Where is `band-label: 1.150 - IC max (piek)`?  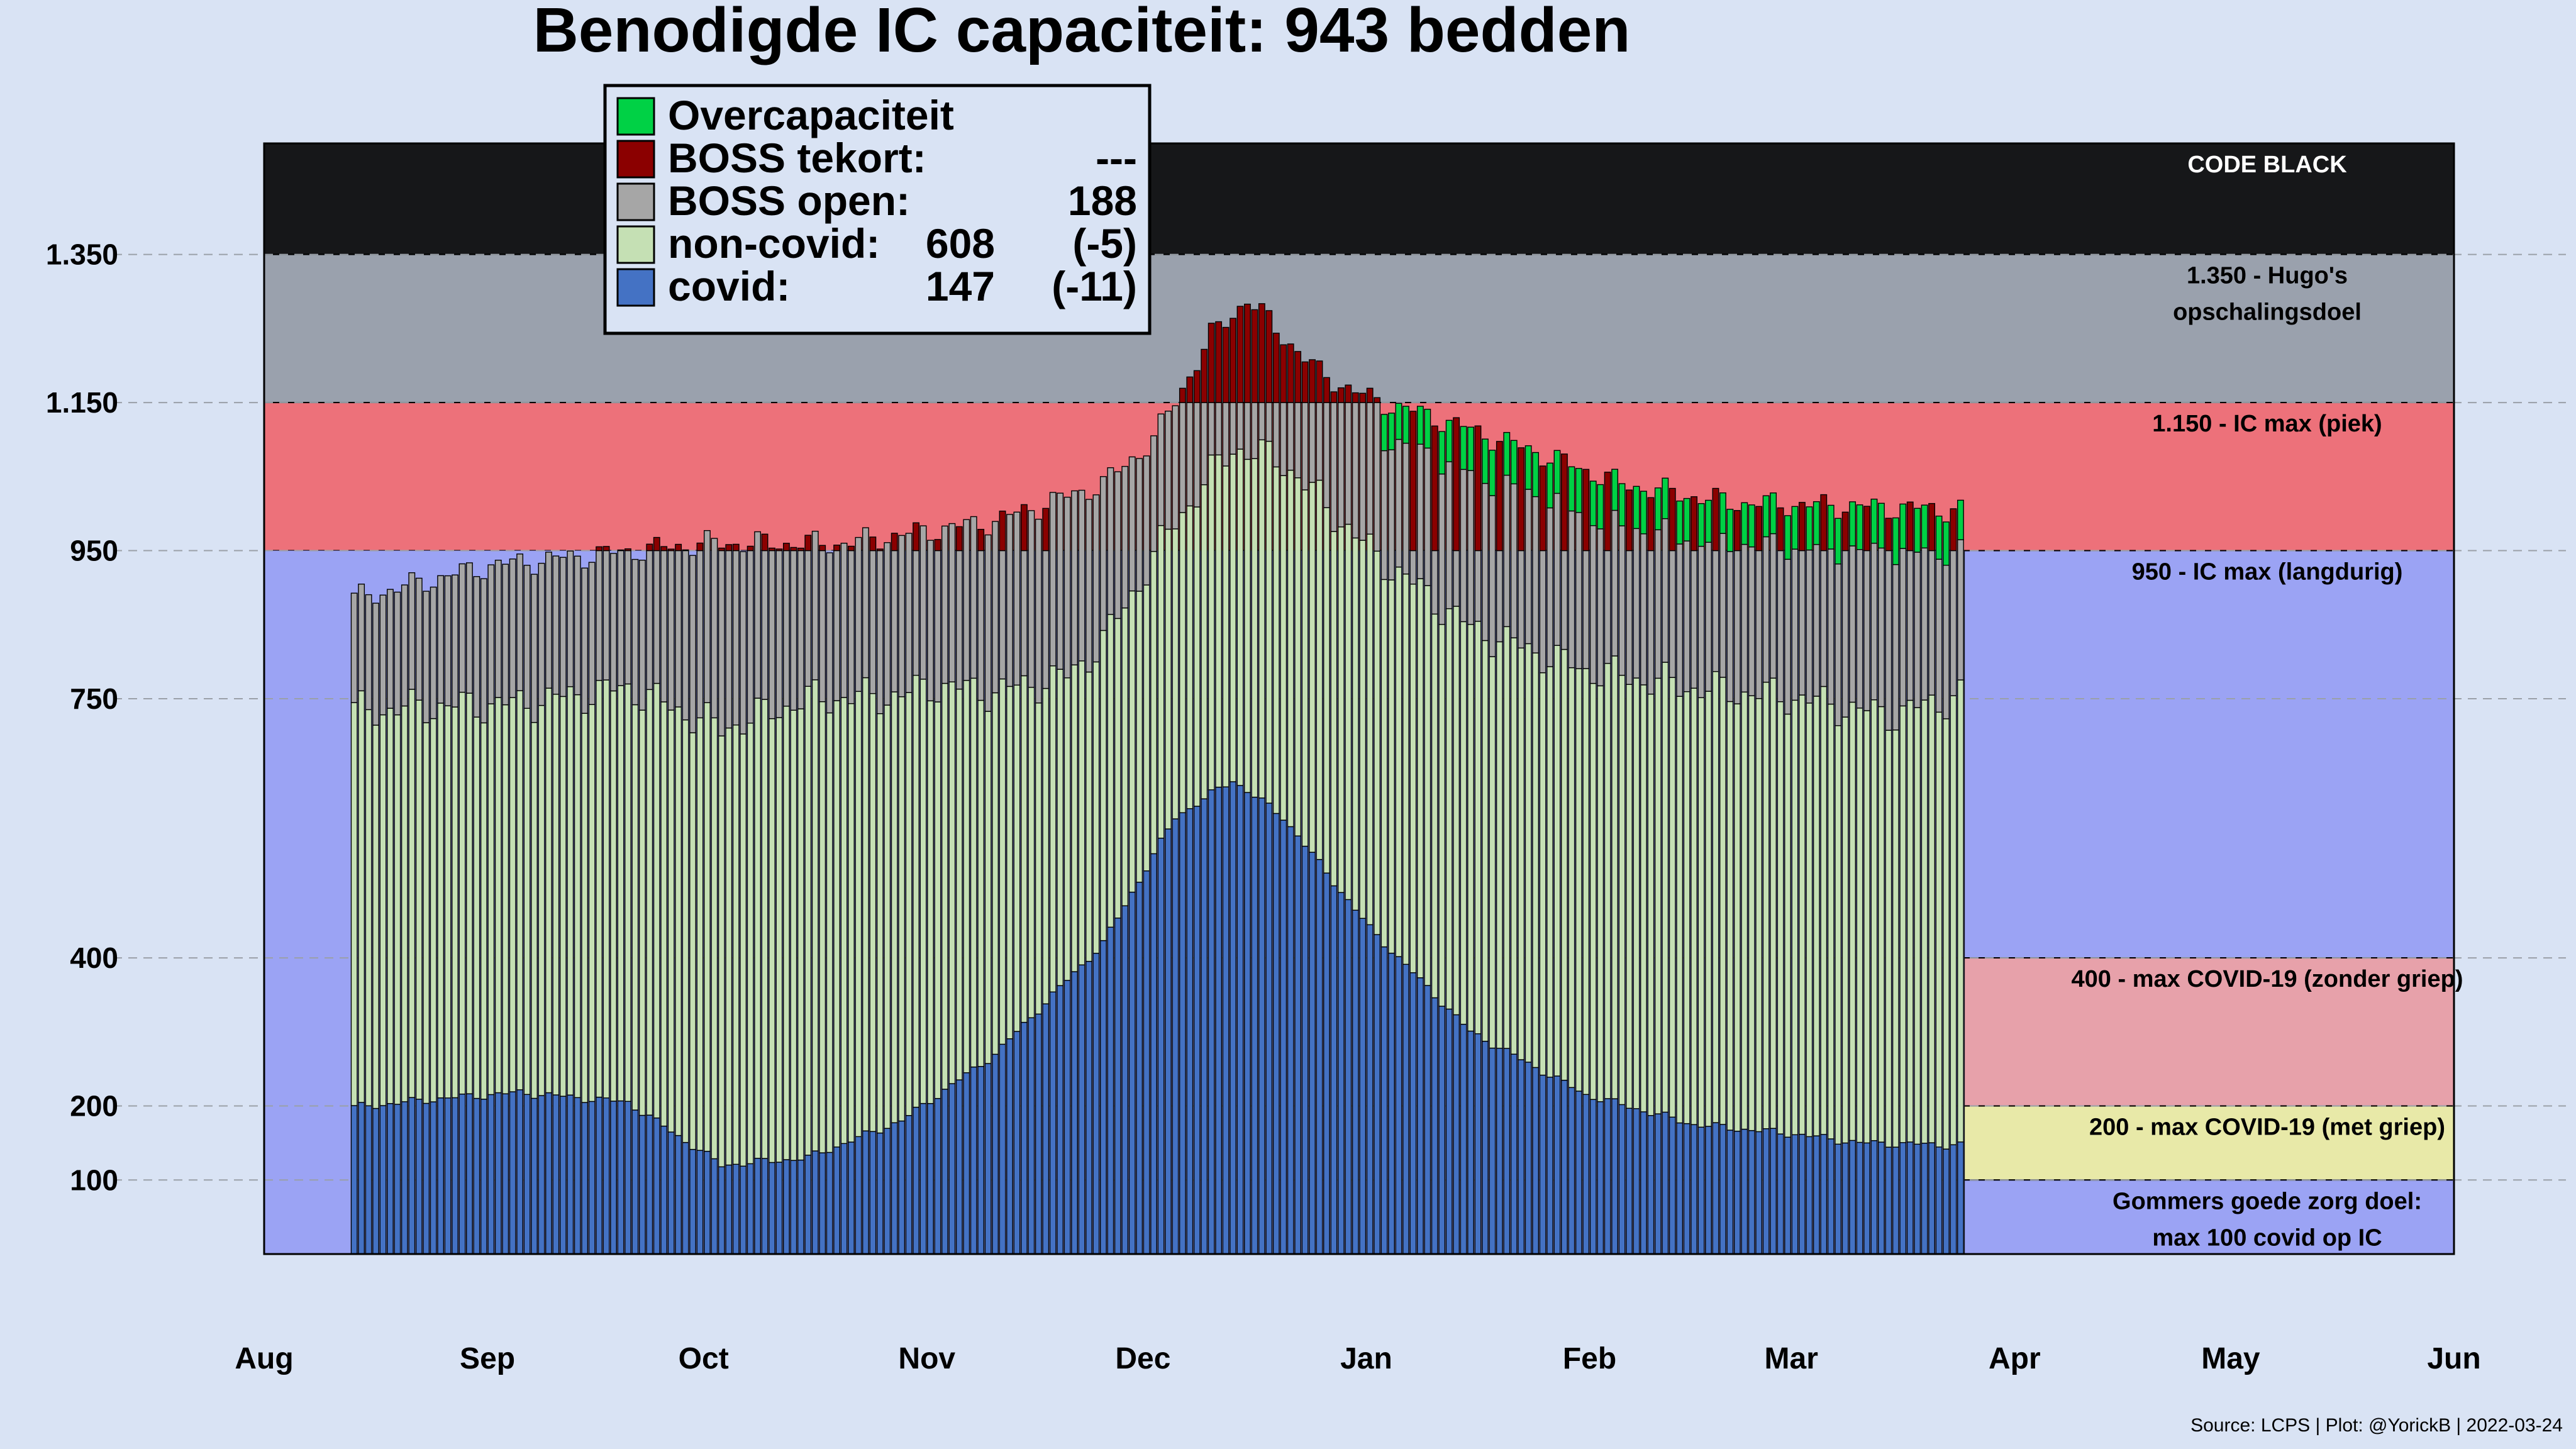 band-label: 1.150 - IC max (piek) is located at coordinates (2267, 424).